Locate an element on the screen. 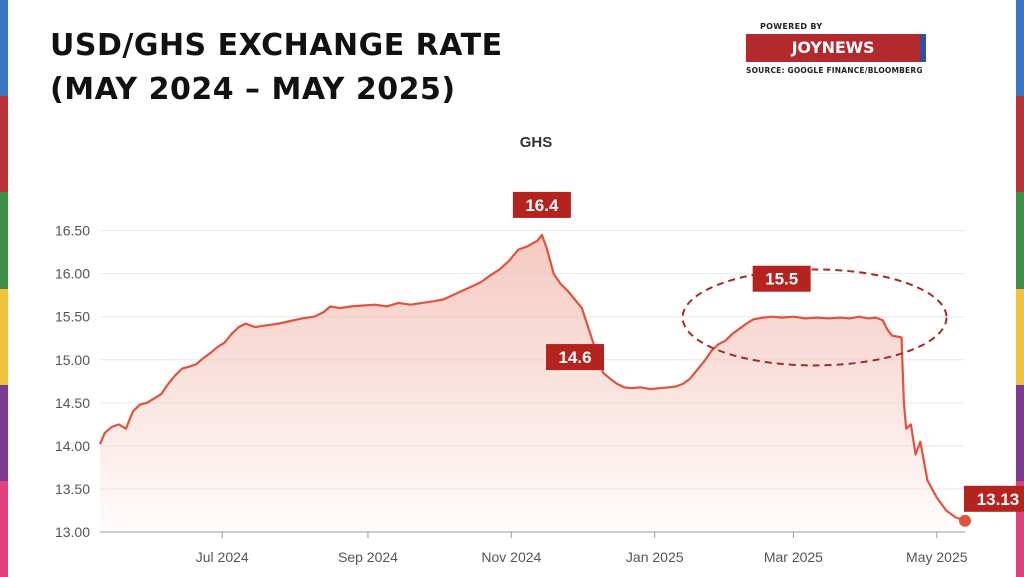  powered-by-text: POWERED BY is located at coordinates (791, 26).